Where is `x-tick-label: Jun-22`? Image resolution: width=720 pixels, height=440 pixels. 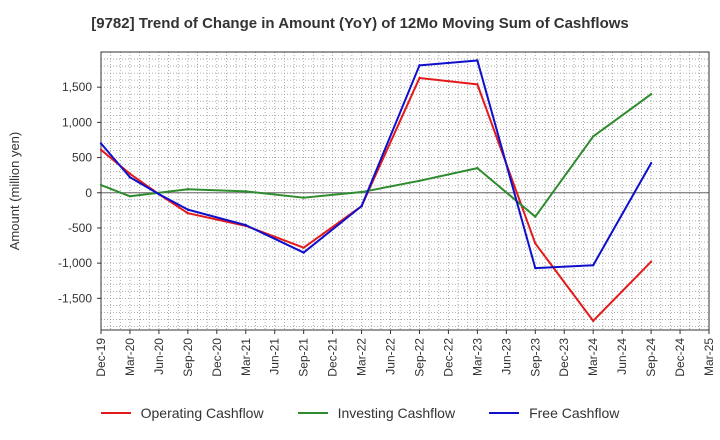
x-tick-label: Jun-22 is located at coordinates (391, 356).